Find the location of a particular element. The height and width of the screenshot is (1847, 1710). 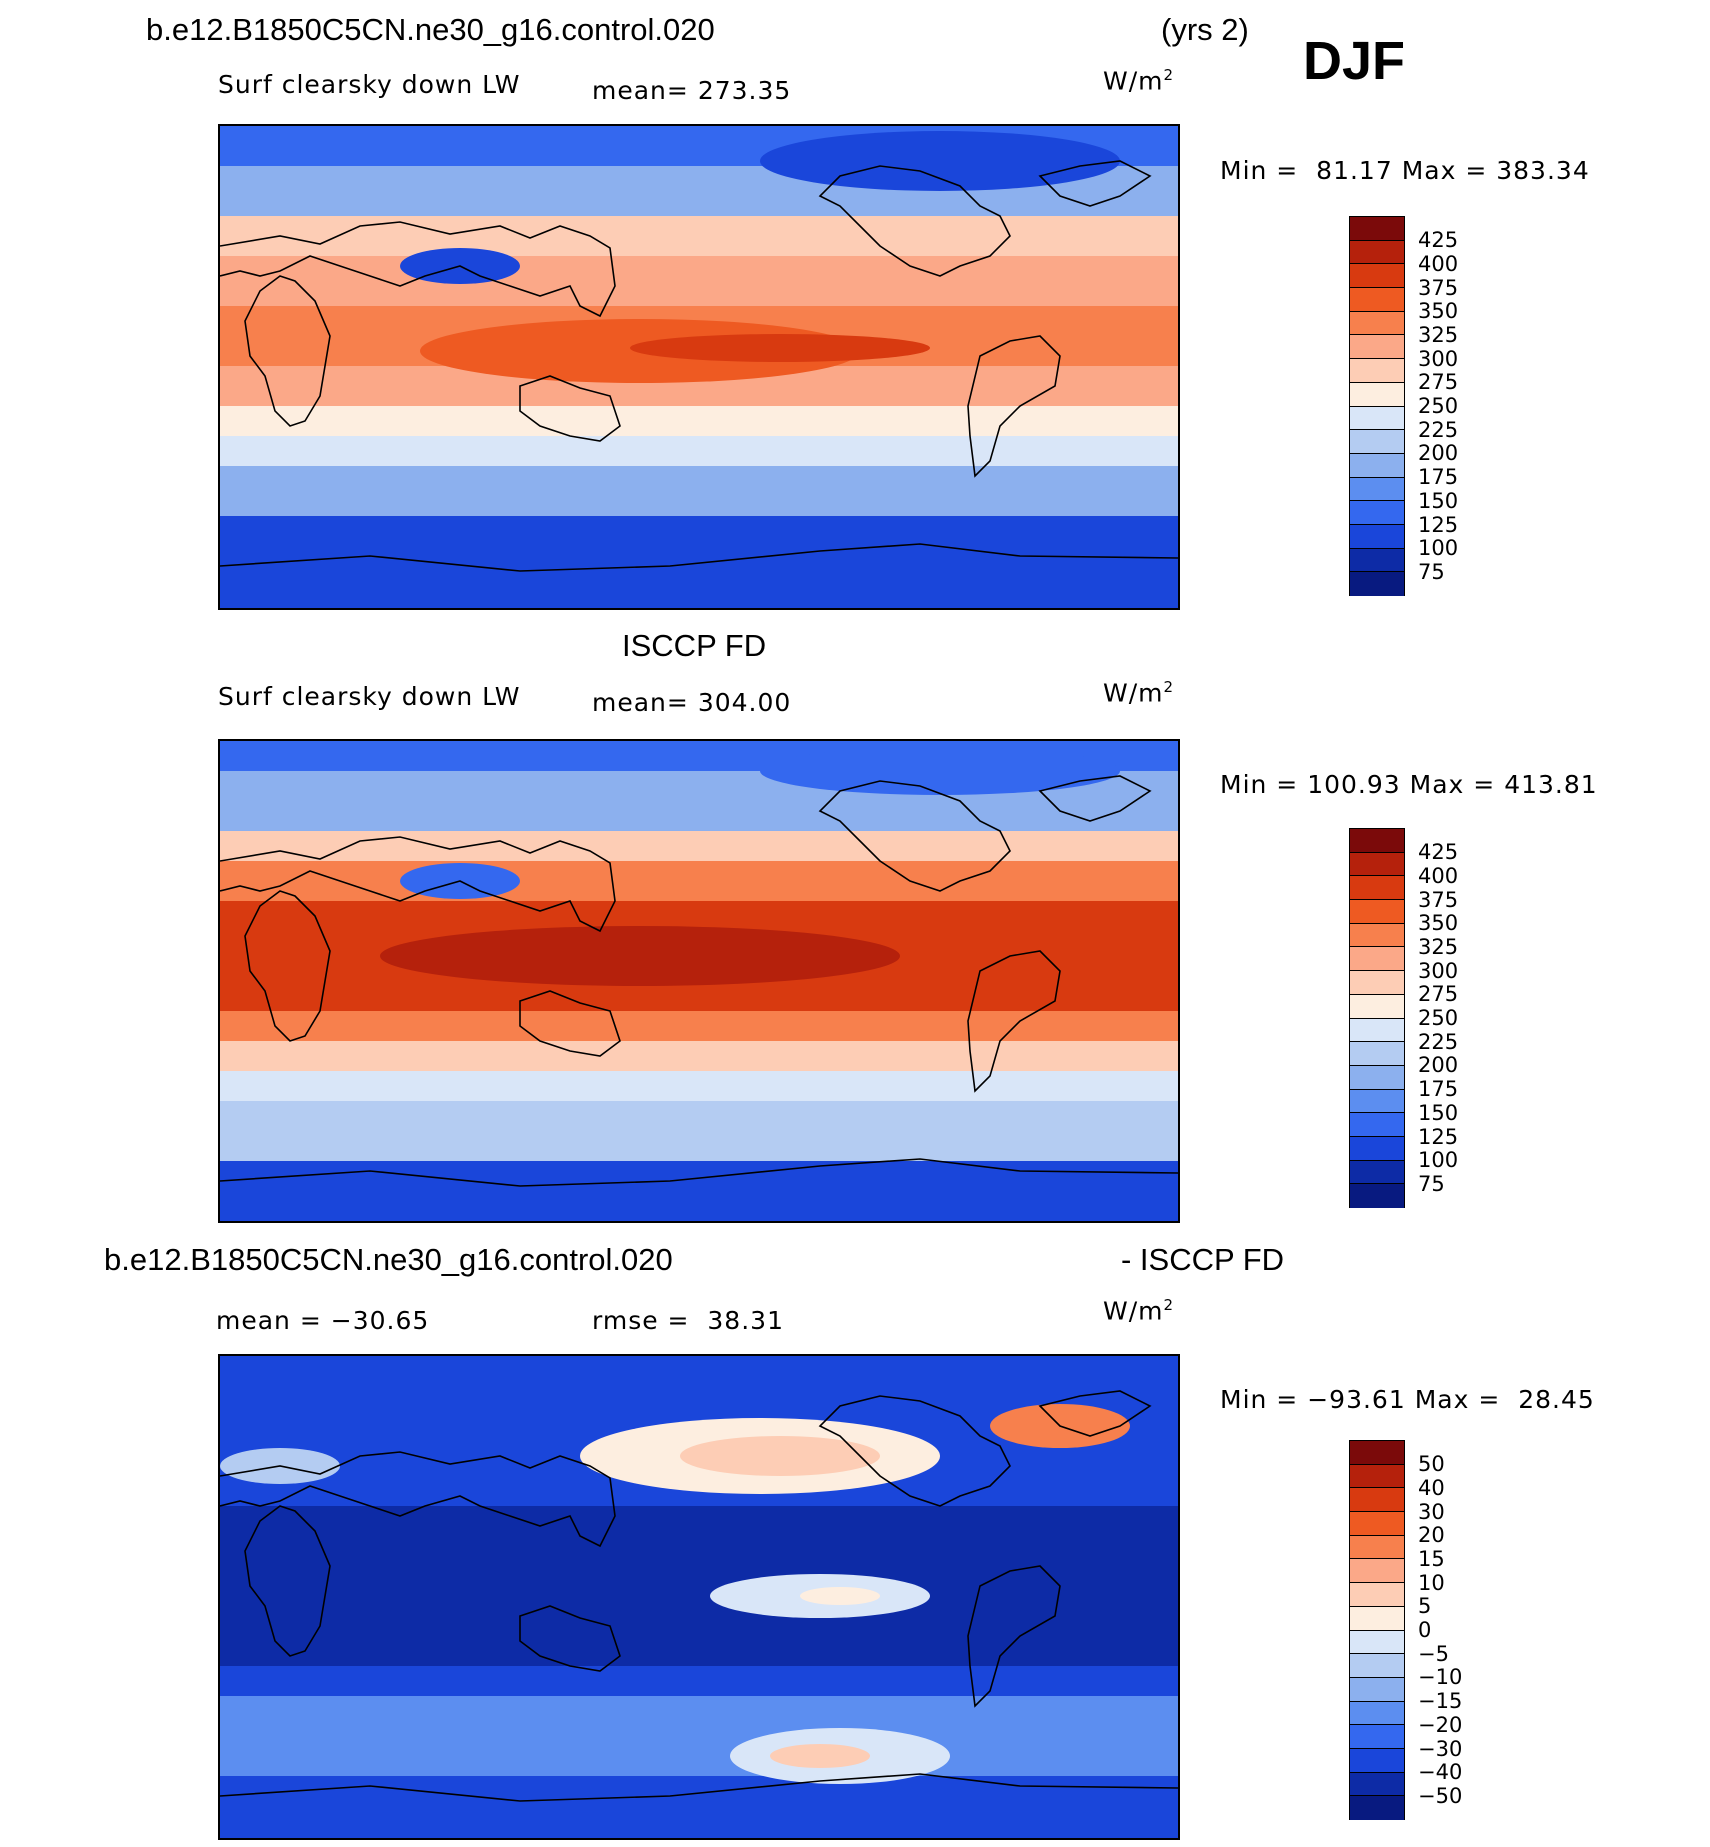

panel2-tick-label: 425 is located at coordinates (1438, 852).